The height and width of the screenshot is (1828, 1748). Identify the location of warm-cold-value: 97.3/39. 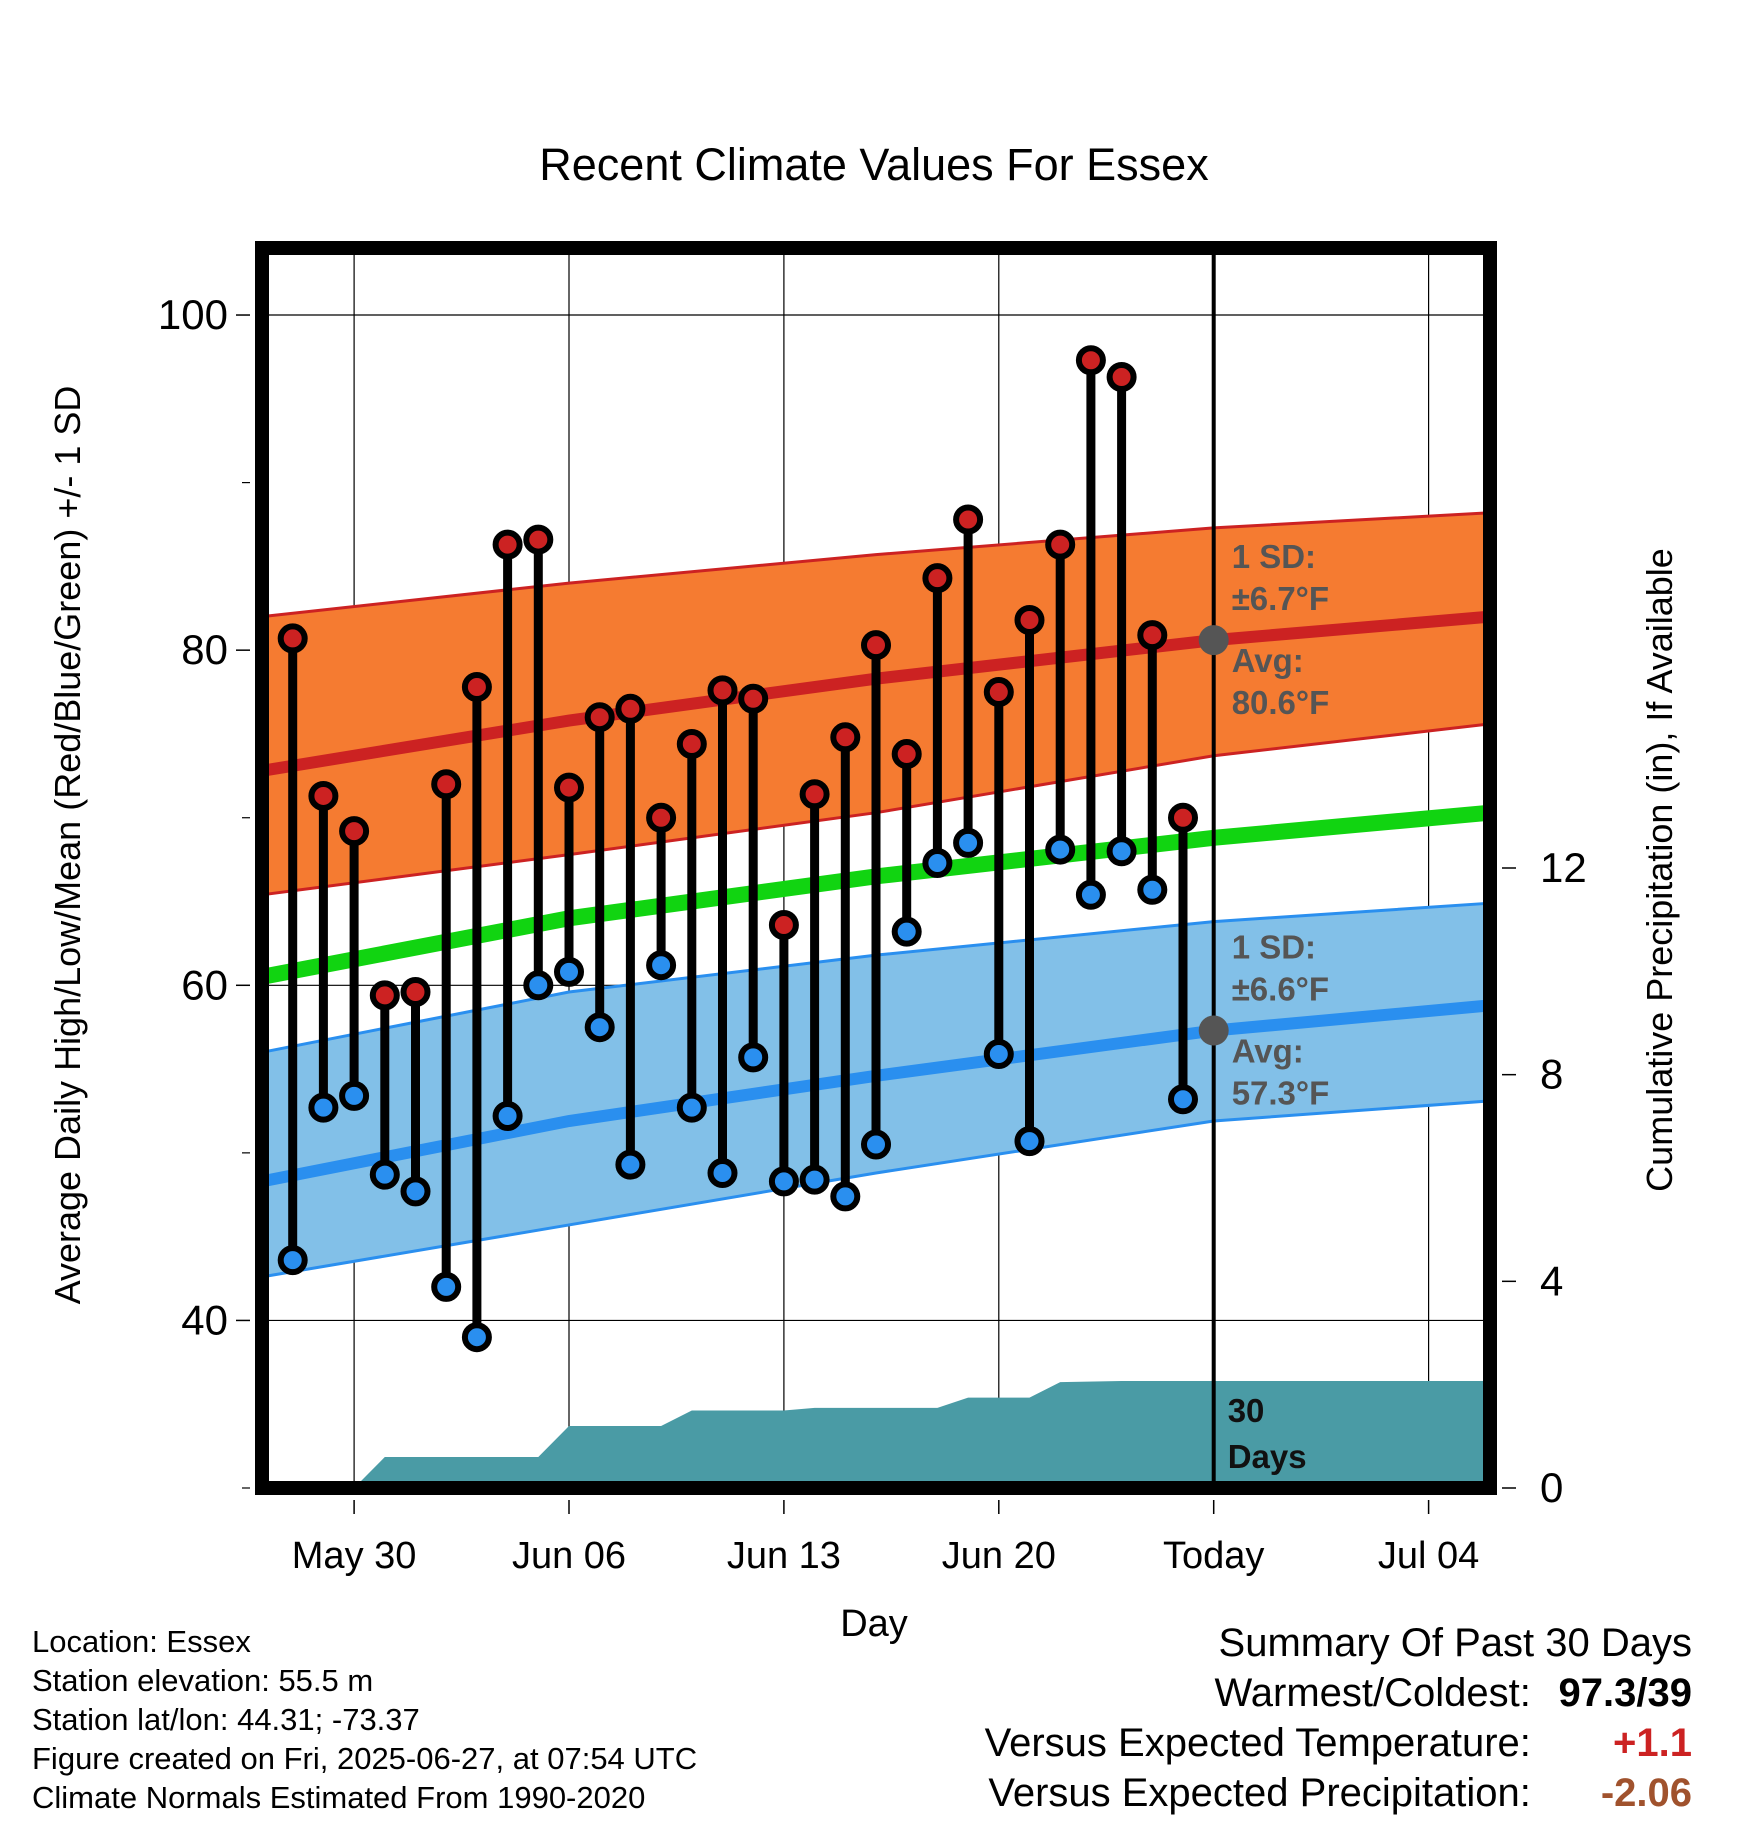
(1625, 1693).